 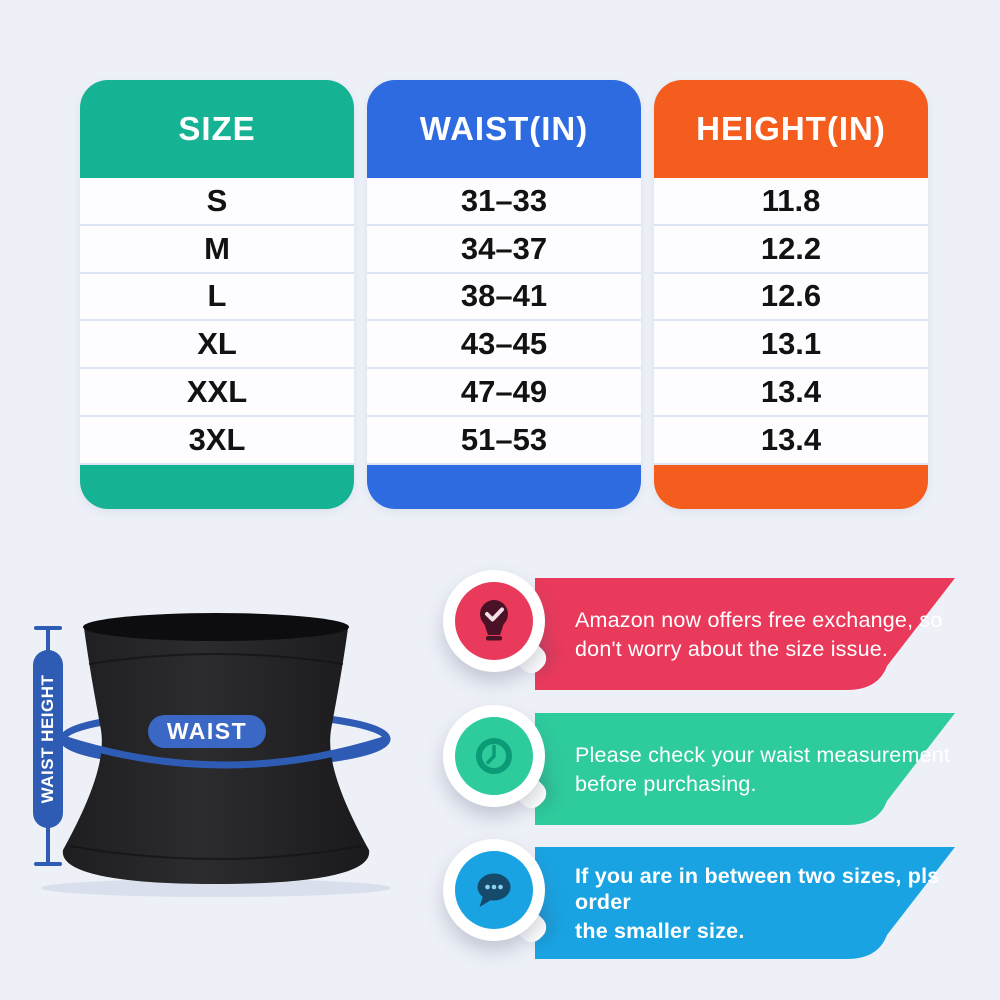 I want to click on cell-height-row2: 12.6, so click(x=791, y=297).